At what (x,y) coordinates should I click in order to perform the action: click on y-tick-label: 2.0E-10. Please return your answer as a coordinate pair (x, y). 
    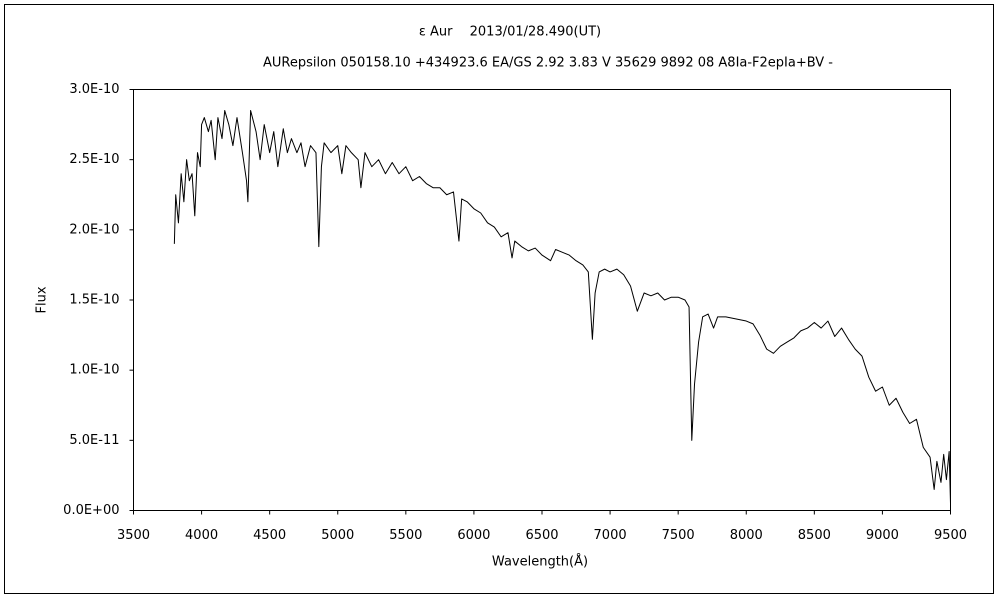
    Looking at the image, I should click on (94, 229).